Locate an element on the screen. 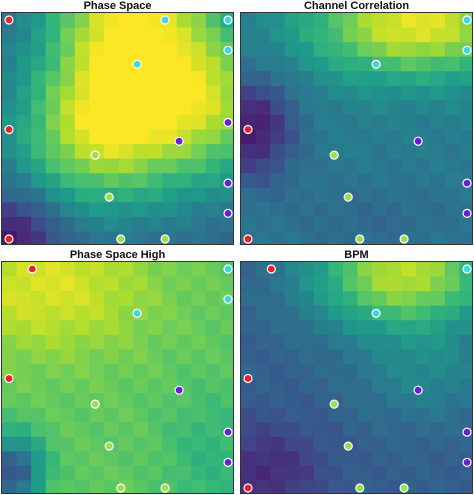 The width and height of the screenshot is (474, 495). panel-title: BPM is located at coordinates (356, 255).